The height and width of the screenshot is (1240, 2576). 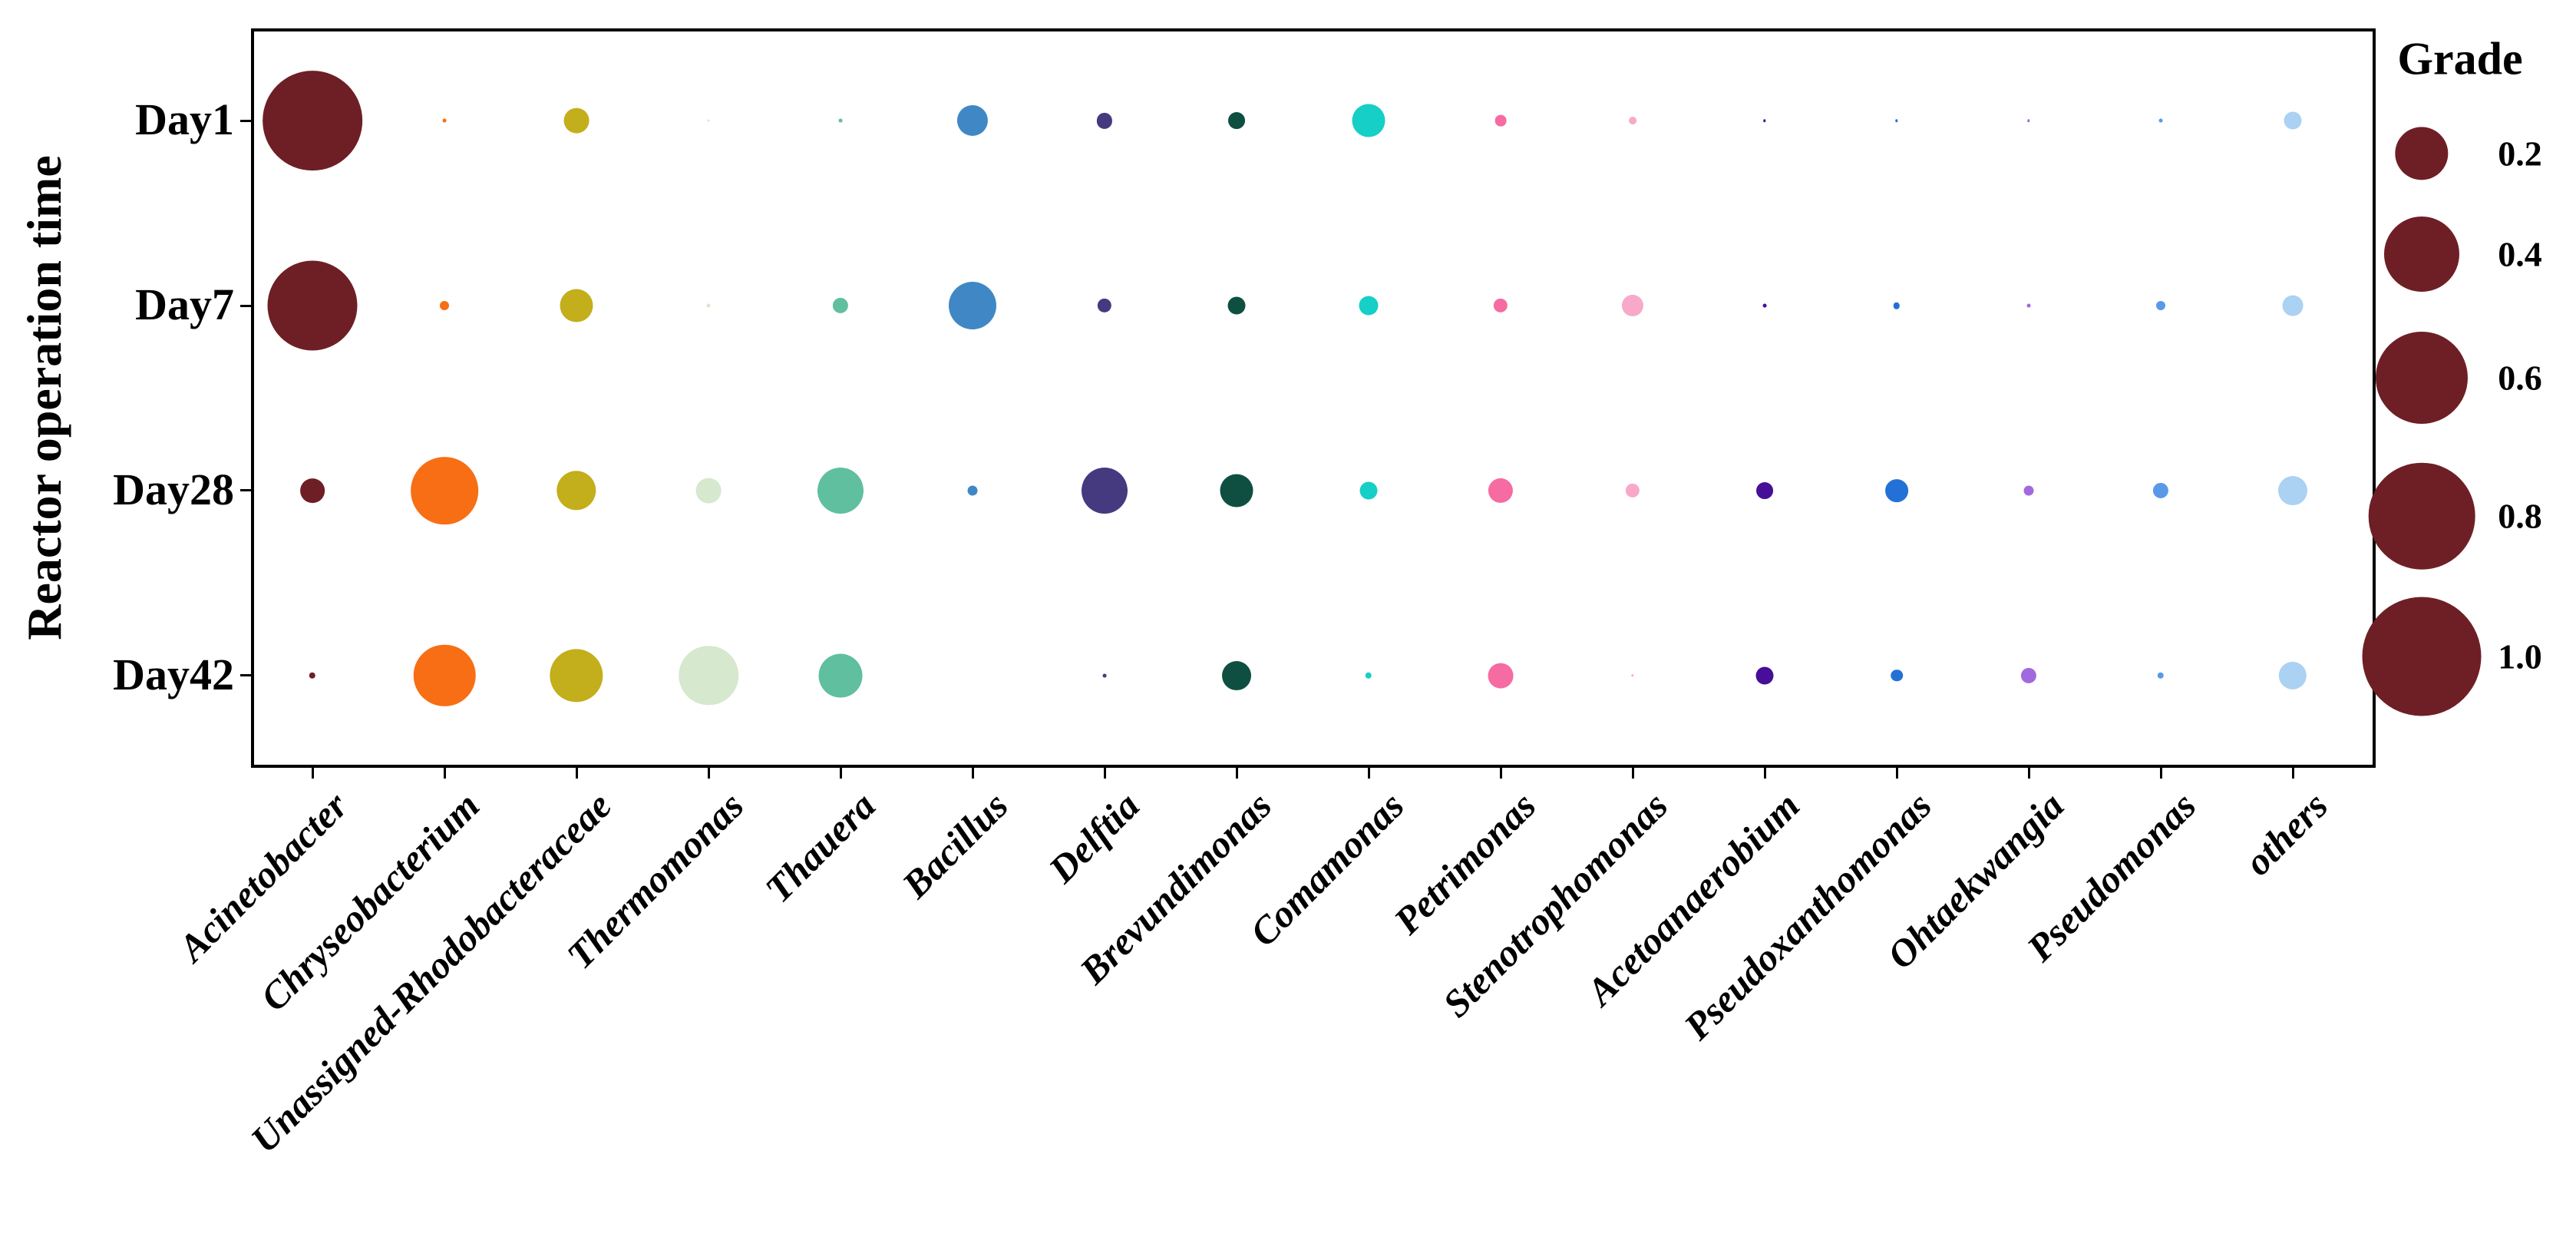 What do you see at coordinates (1632, 306) in the screenshot?
I see `bubble-Stenotrophomonas-Day7` at bounding box center [1632, 306].